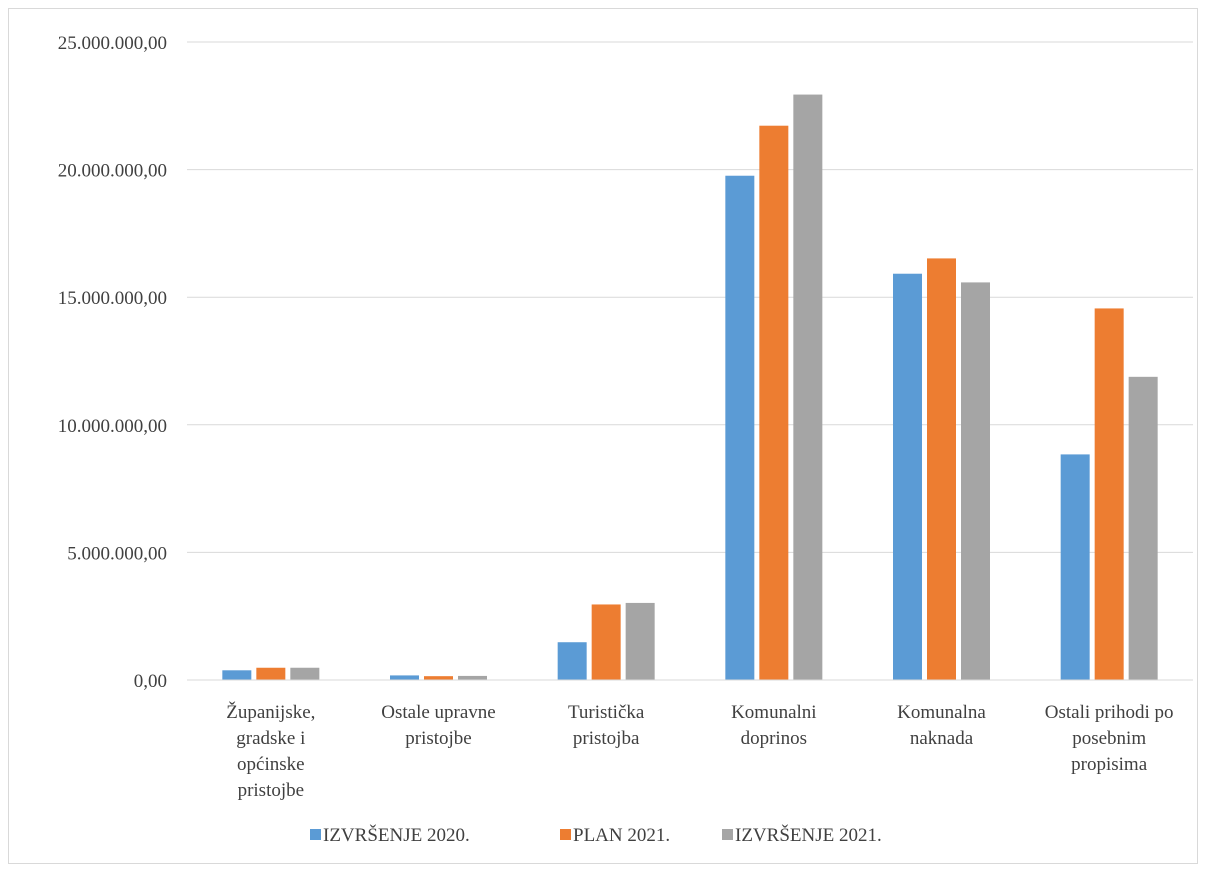 This screenshot has width=1208, height=872. What do you see at coordinates (606, 712) in the screenshot?
I see `x-category-label: Turistička` at bounding box center [606, 712].